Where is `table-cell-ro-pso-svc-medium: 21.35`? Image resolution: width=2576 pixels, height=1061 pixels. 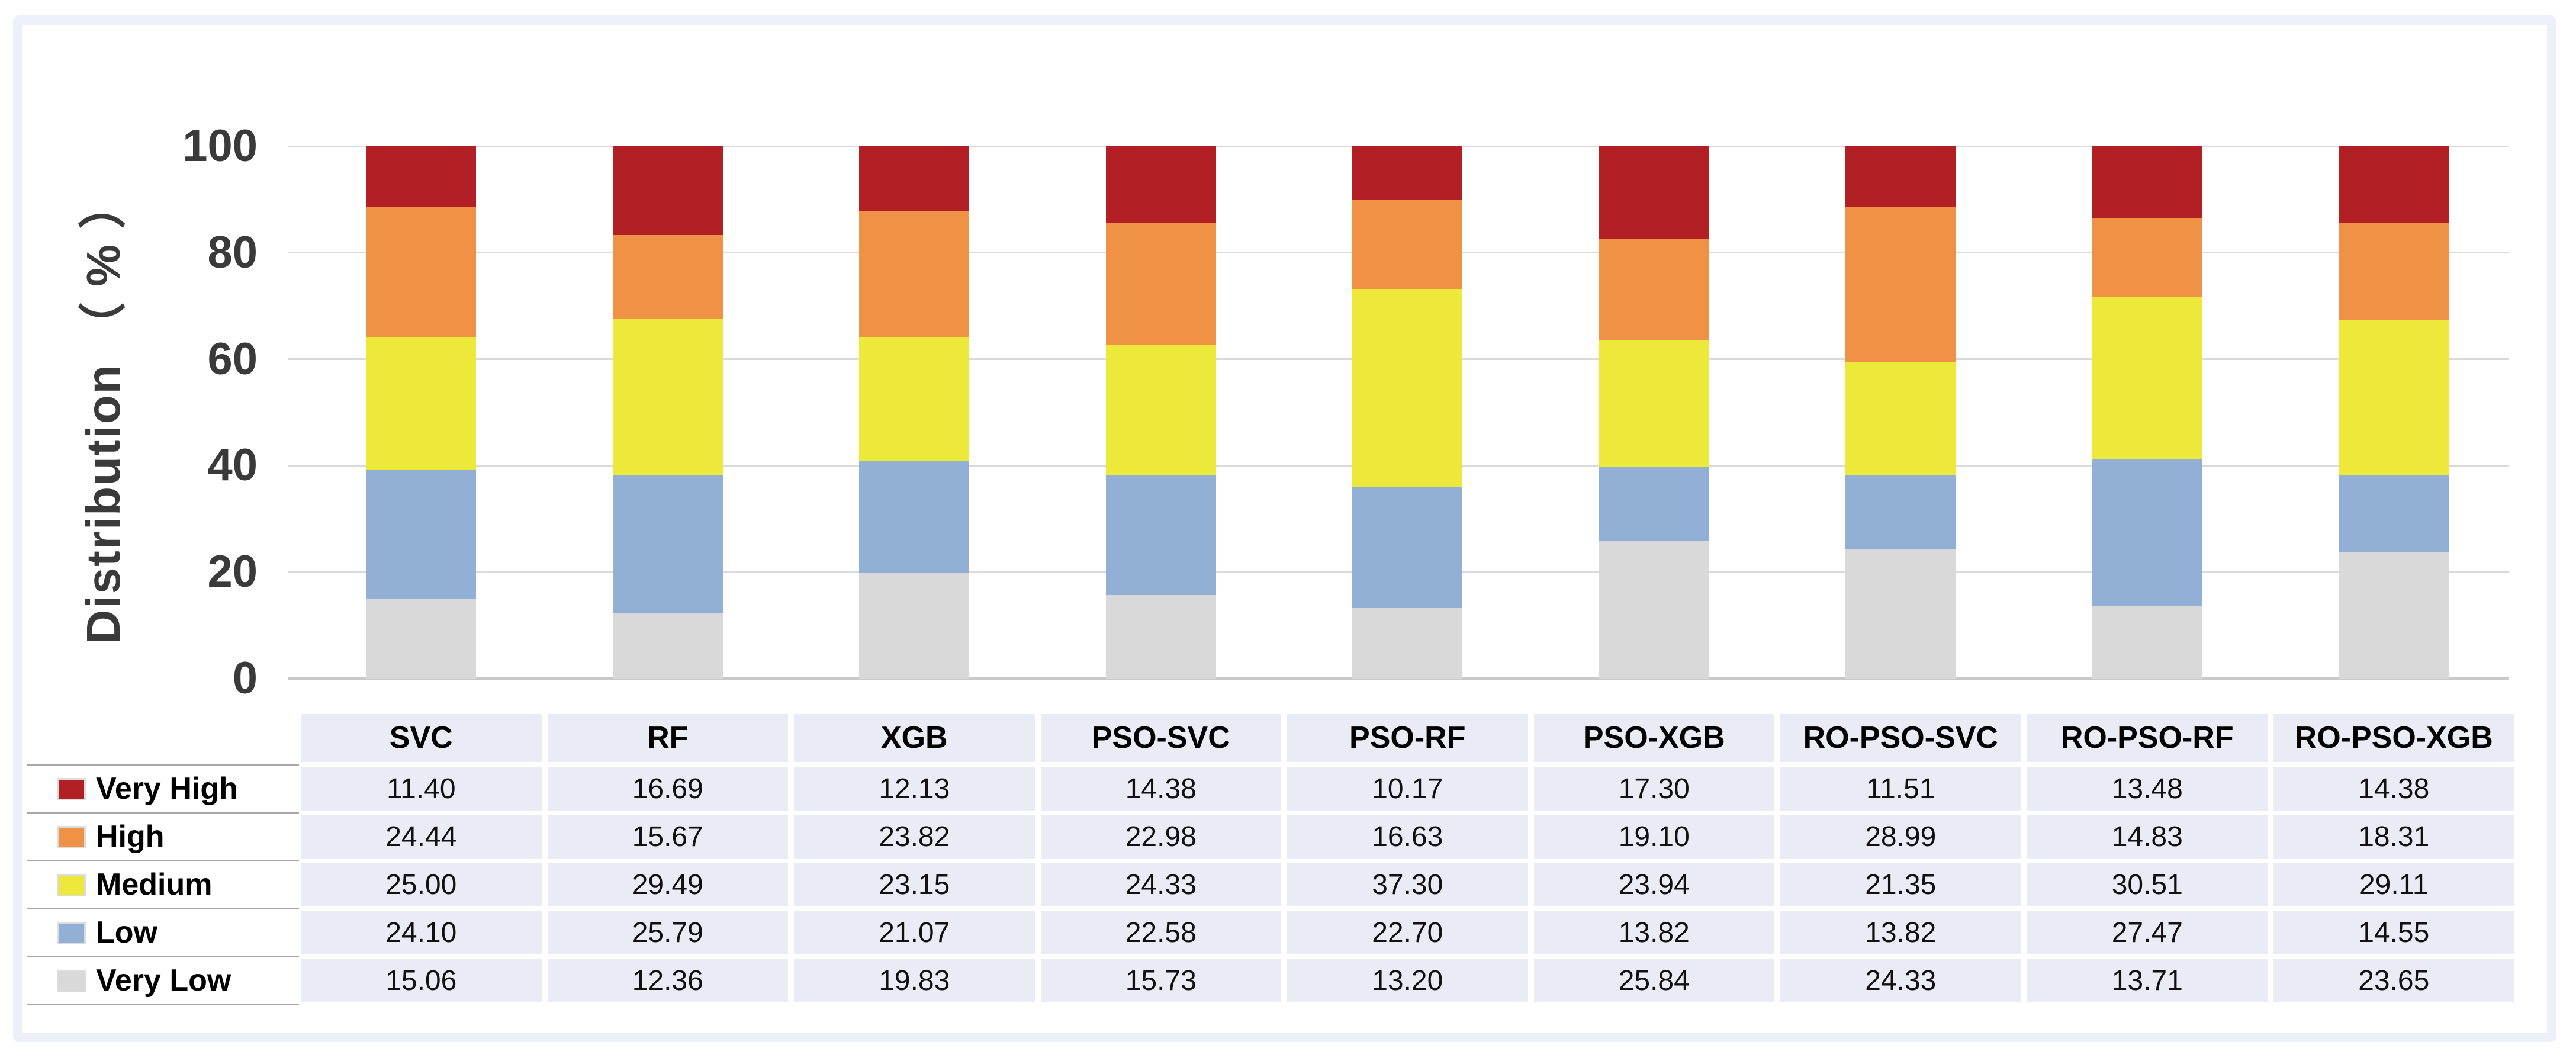 table-cell-ro-pso-svc-medium: 21.35 is located at coordinates (1900, 885).